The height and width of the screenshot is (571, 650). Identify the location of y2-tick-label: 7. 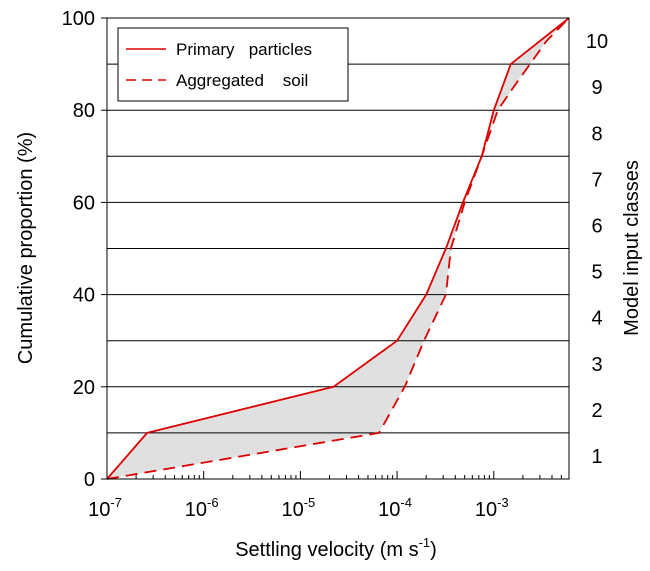
(596, 180).